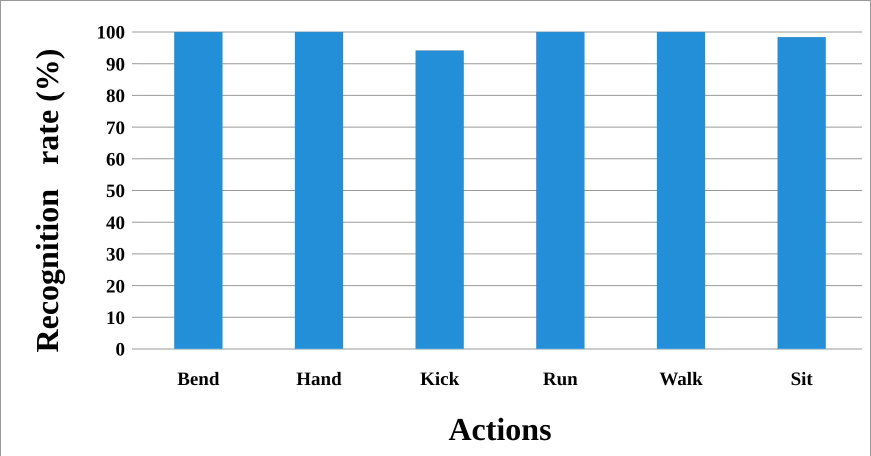 The height and width of the screenshot is (456, 871). What do you see at coordinates (560, 379) in the screenshot?
I see `x-tick-label: Run` at bounding box center [560, 379].